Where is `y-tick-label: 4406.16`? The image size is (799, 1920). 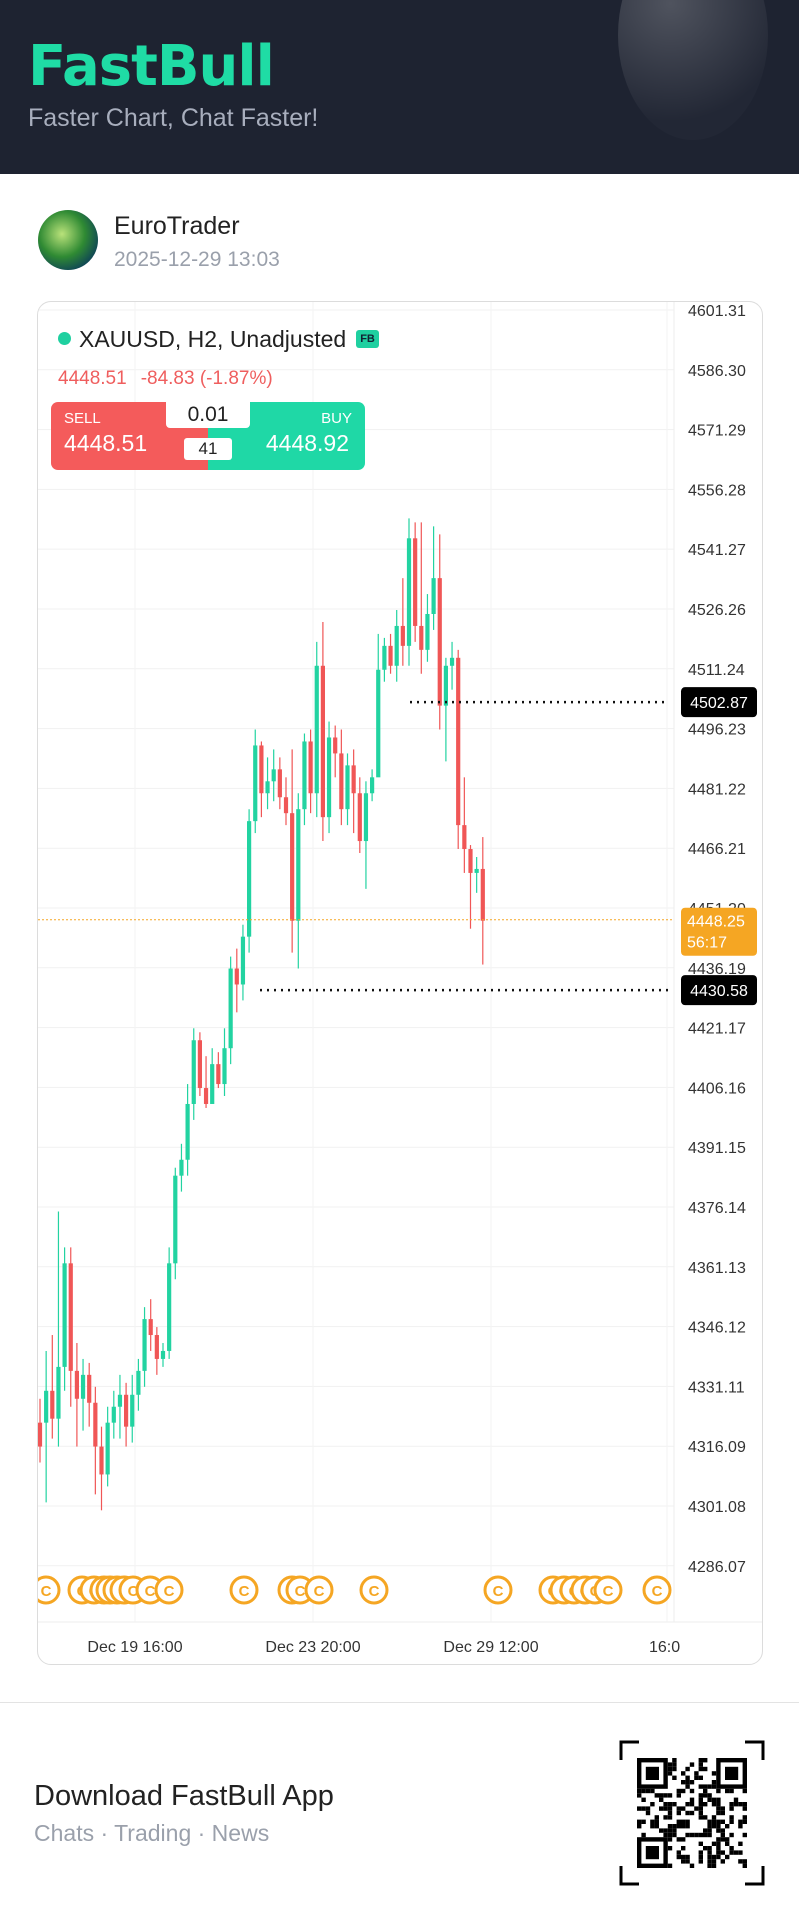 y-tick-label: 4406.16 is located at coordinates (717, 1088).